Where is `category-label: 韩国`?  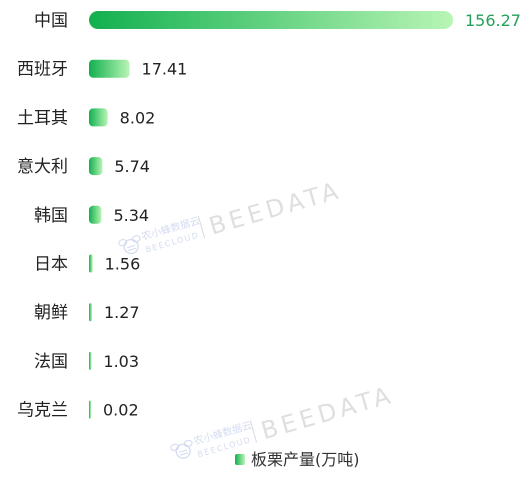 category-label: 韩国 is located at coordinates (51, 216).